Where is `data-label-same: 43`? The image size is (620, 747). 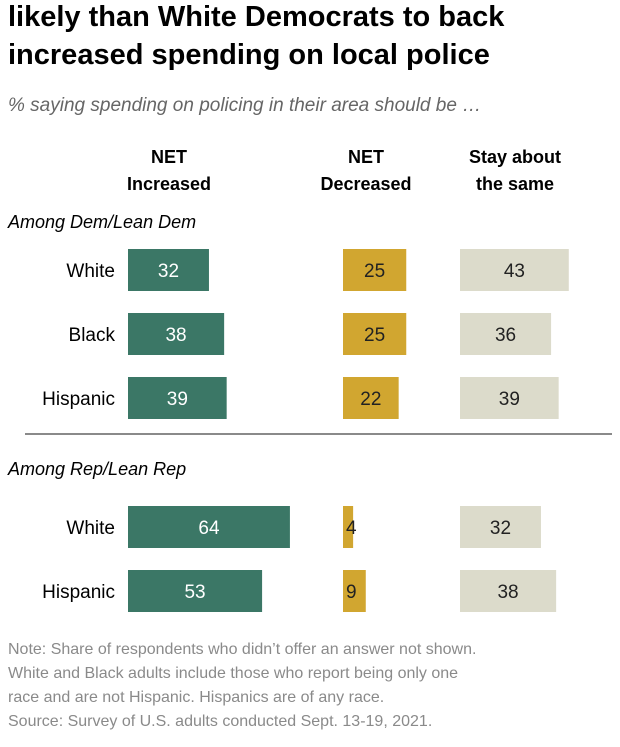
data-label-same: 43 is located at coordinates (514, 271).